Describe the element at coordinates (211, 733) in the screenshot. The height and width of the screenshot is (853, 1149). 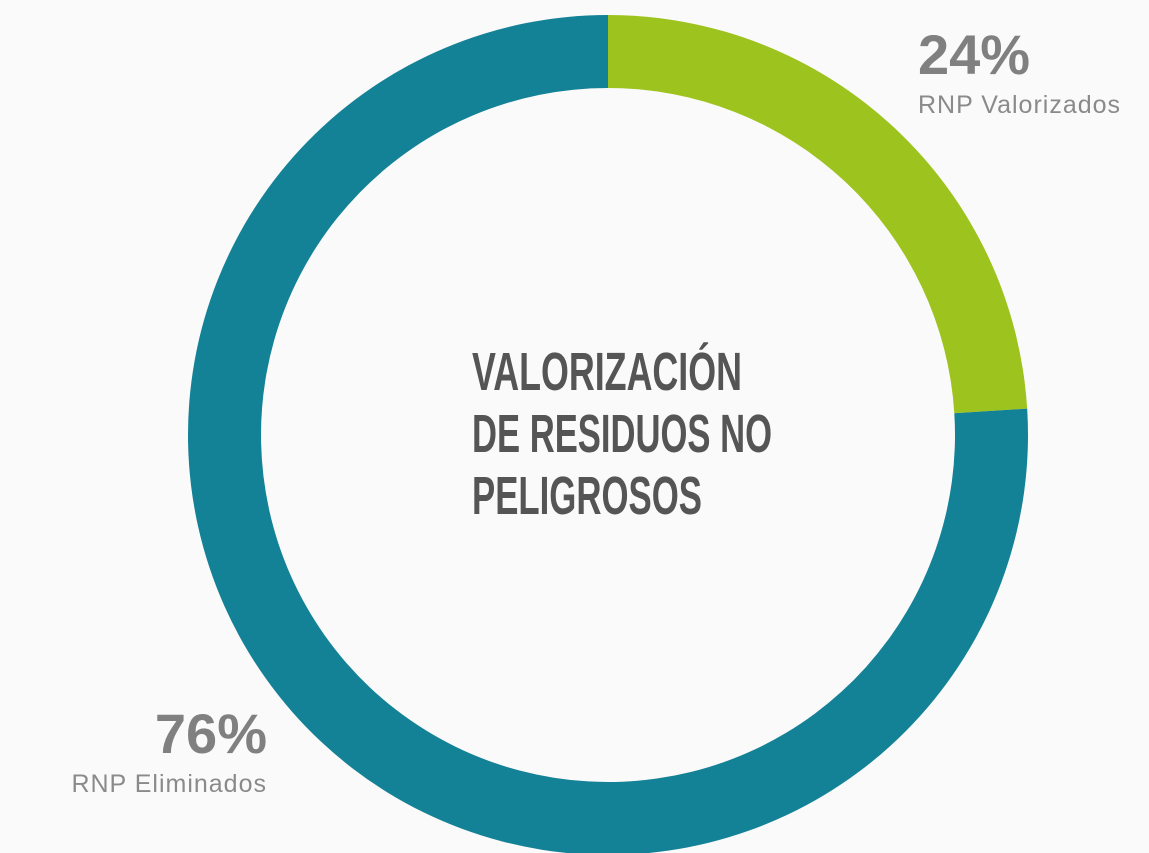
I see `value-label: 76%` at that location.